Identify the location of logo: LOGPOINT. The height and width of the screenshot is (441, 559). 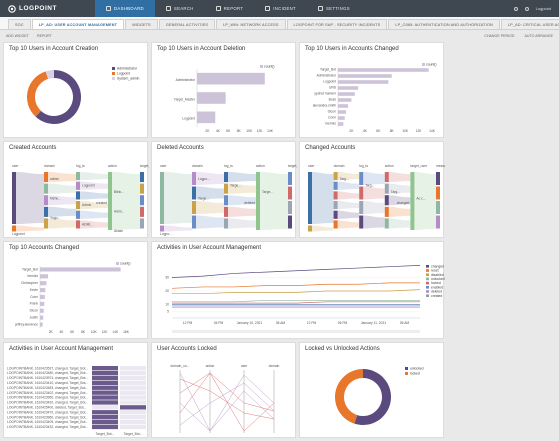
(47, 8).